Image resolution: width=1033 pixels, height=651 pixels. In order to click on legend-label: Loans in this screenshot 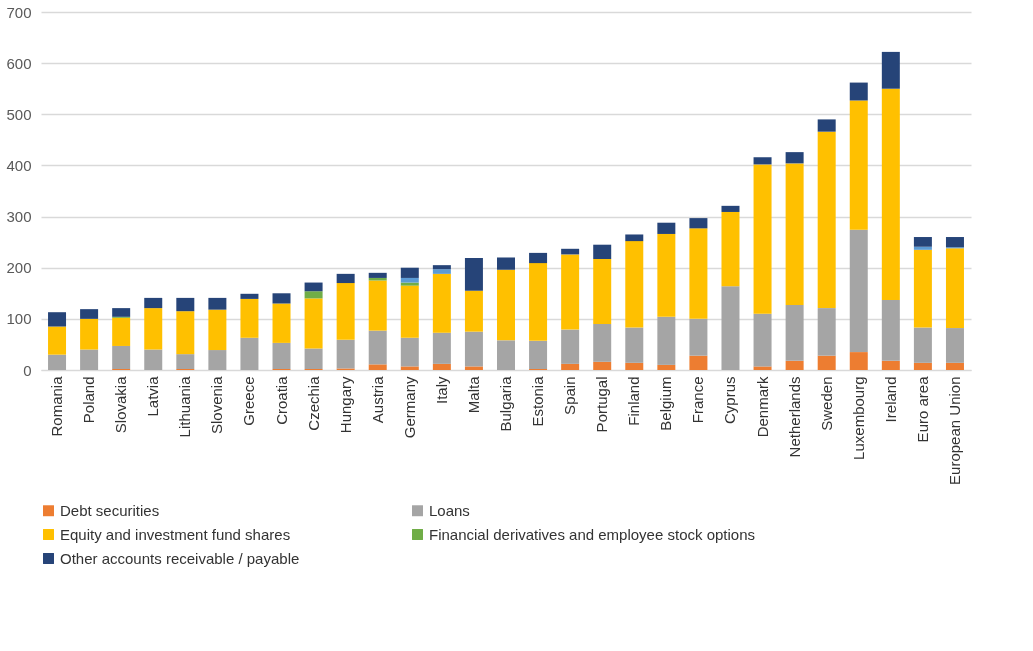, I will do `click(449, 510)`.